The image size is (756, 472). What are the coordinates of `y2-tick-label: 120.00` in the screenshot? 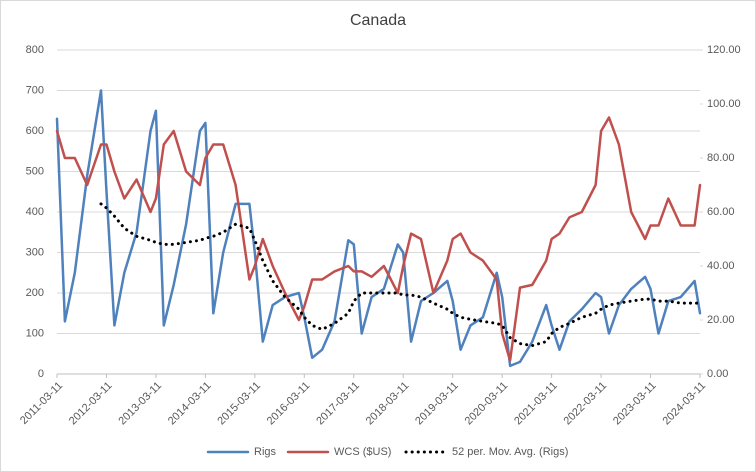 It's located at (724, 50).